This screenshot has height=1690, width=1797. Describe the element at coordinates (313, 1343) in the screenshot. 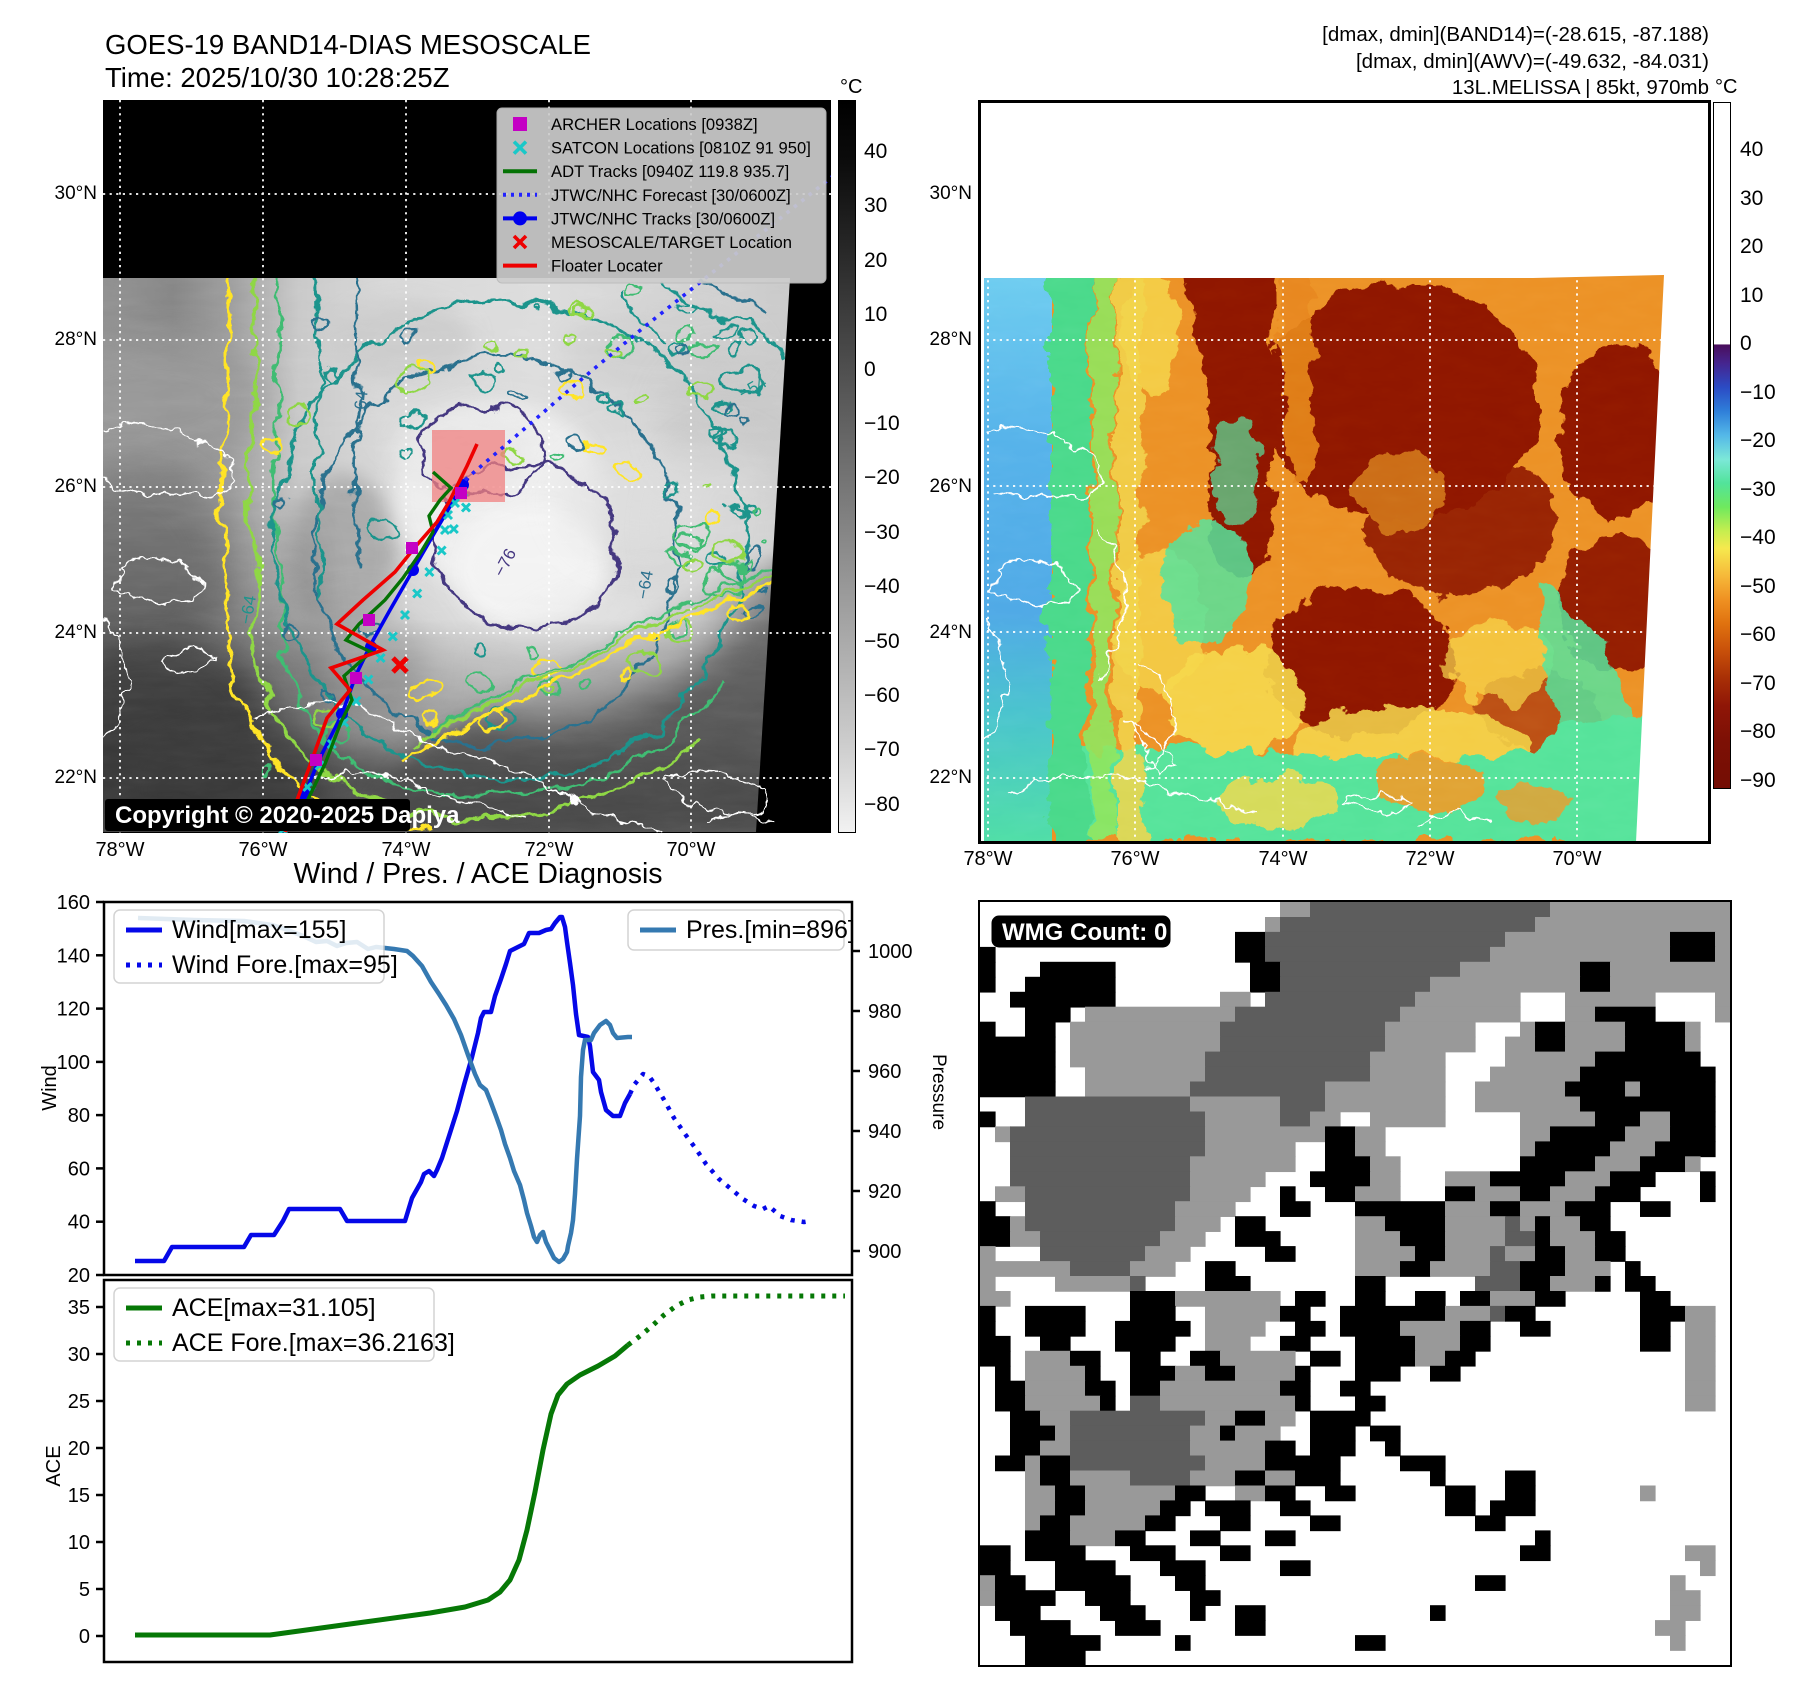

I see `svg-text: ACE Fore.[max=36.2163]` at that location.